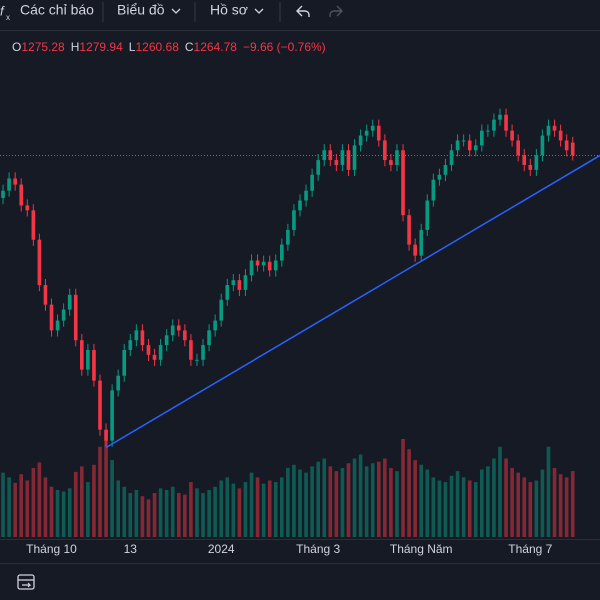 The width and height of the screenshot is (600, 600). What do you see at coordinates (75, 47) in the screenshot?
I see `legend-letter: H` at bounding box center [75, 47].